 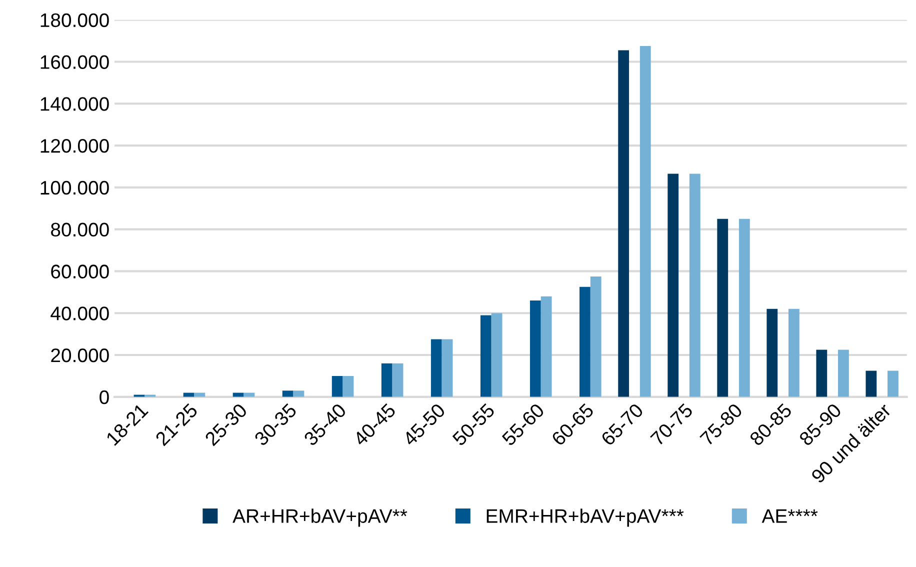 I want to click on y-tick-label: 140.000, so click(x=74, y=104).